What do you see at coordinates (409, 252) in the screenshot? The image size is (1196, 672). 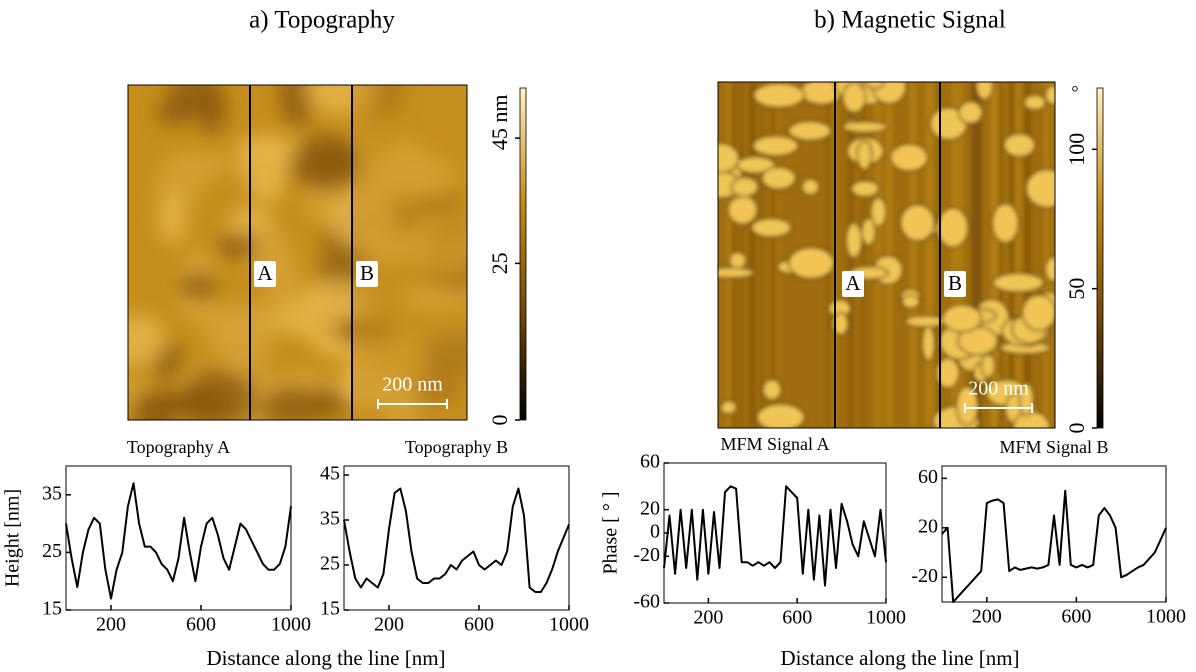 I see `image-overlay` at bounding box center [409, 252].